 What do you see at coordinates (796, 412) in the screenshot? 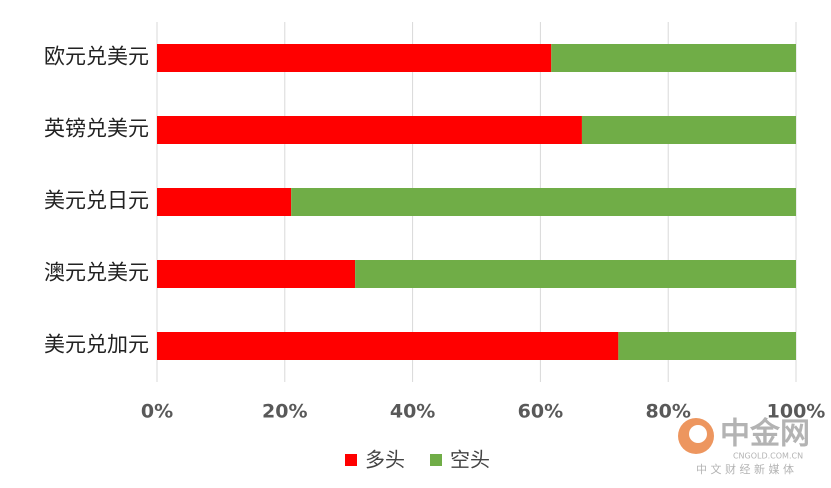
I see `x-tick-label: 100%` at bounding box center [796, 412].